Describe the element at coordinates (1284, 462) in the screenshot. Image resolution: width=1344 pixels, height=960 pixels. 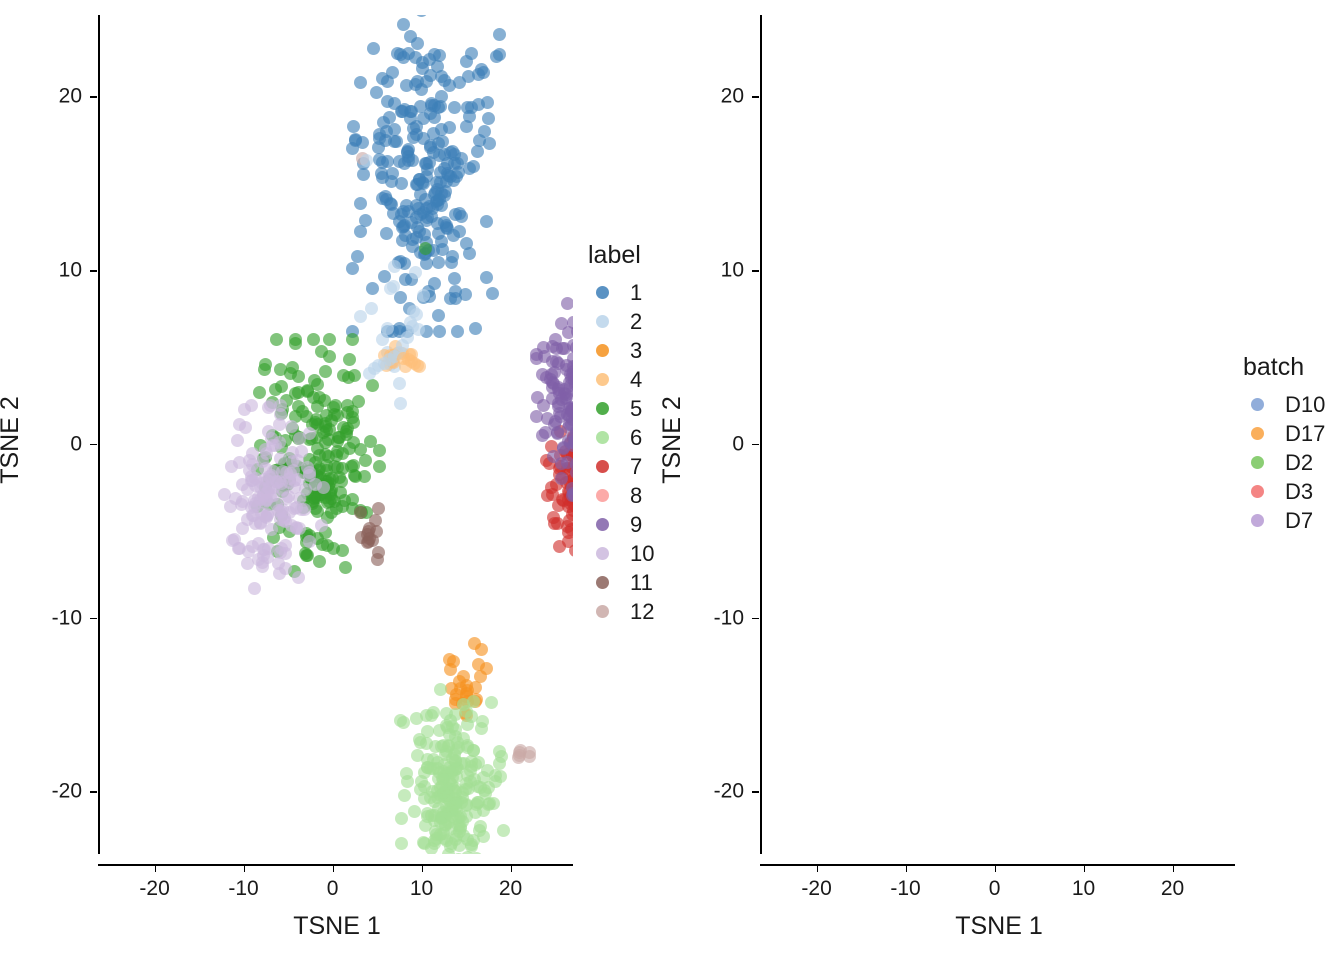
I see `legend-item-D2: D2` at that location.